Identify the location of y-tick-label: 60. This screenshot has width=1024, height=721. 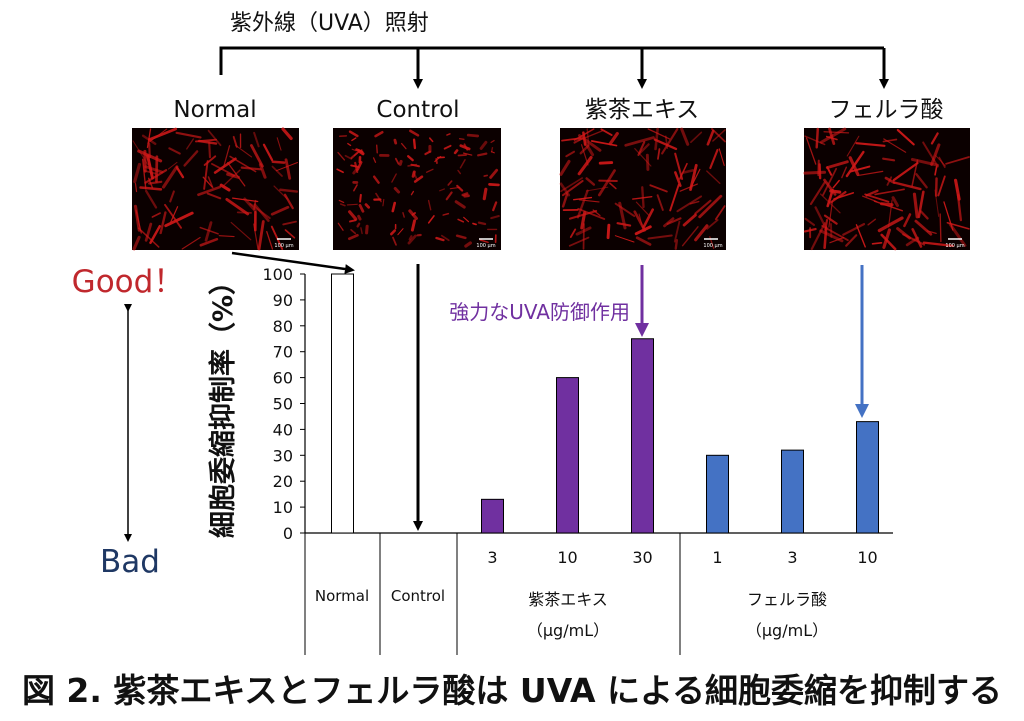
(283, 378).